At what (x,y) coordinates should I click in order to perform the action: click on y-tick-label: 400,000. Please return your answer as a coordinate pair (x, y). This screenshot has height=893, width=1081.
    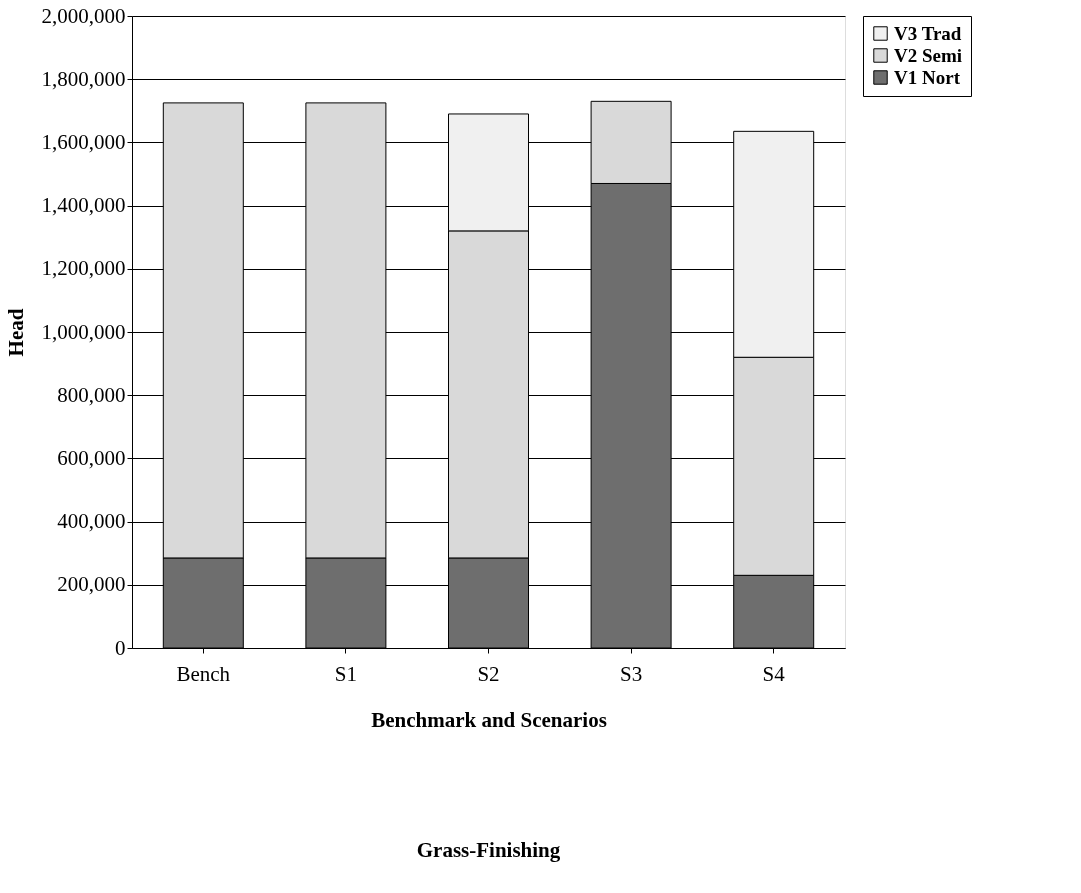
    Looking at the image, I should click on (91, 521).